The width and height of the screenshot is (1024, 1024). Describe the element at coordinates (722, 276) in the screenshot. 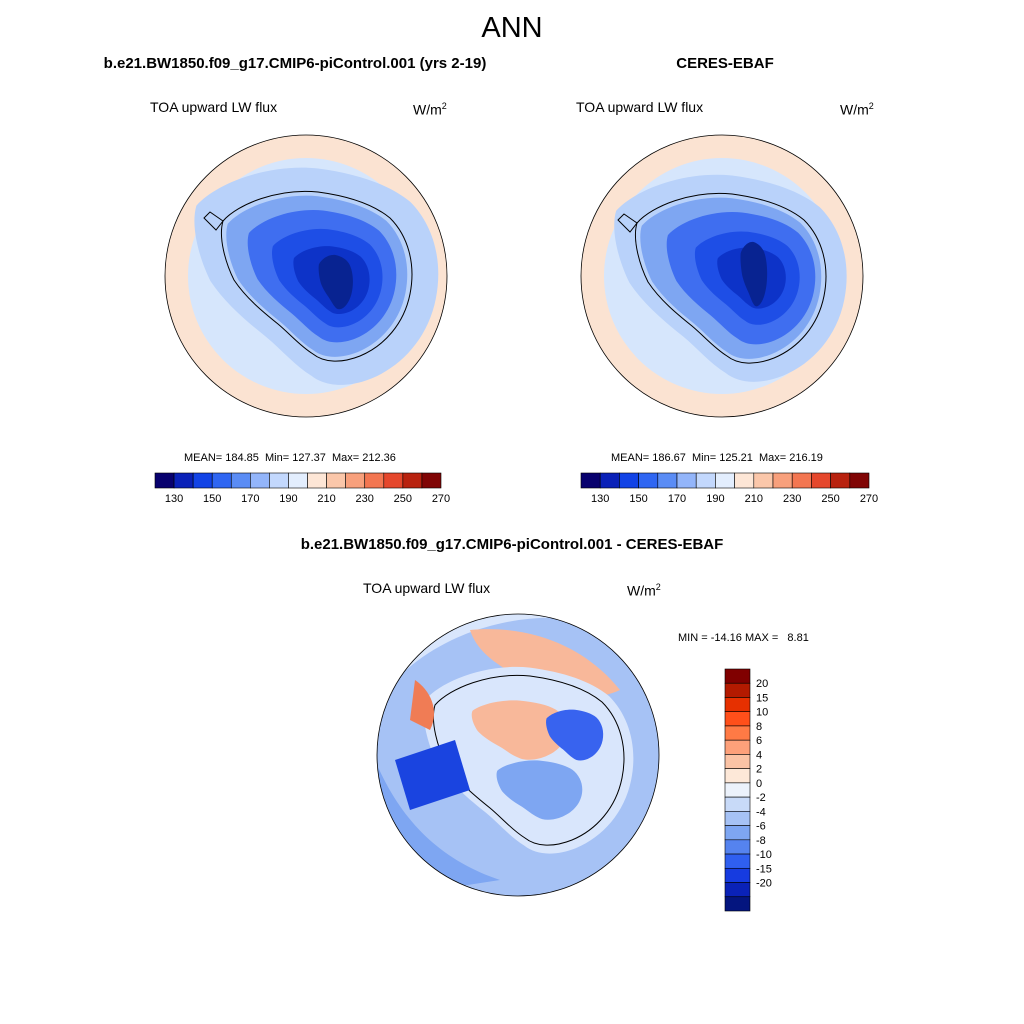

I see `map-obs-border` at that location.